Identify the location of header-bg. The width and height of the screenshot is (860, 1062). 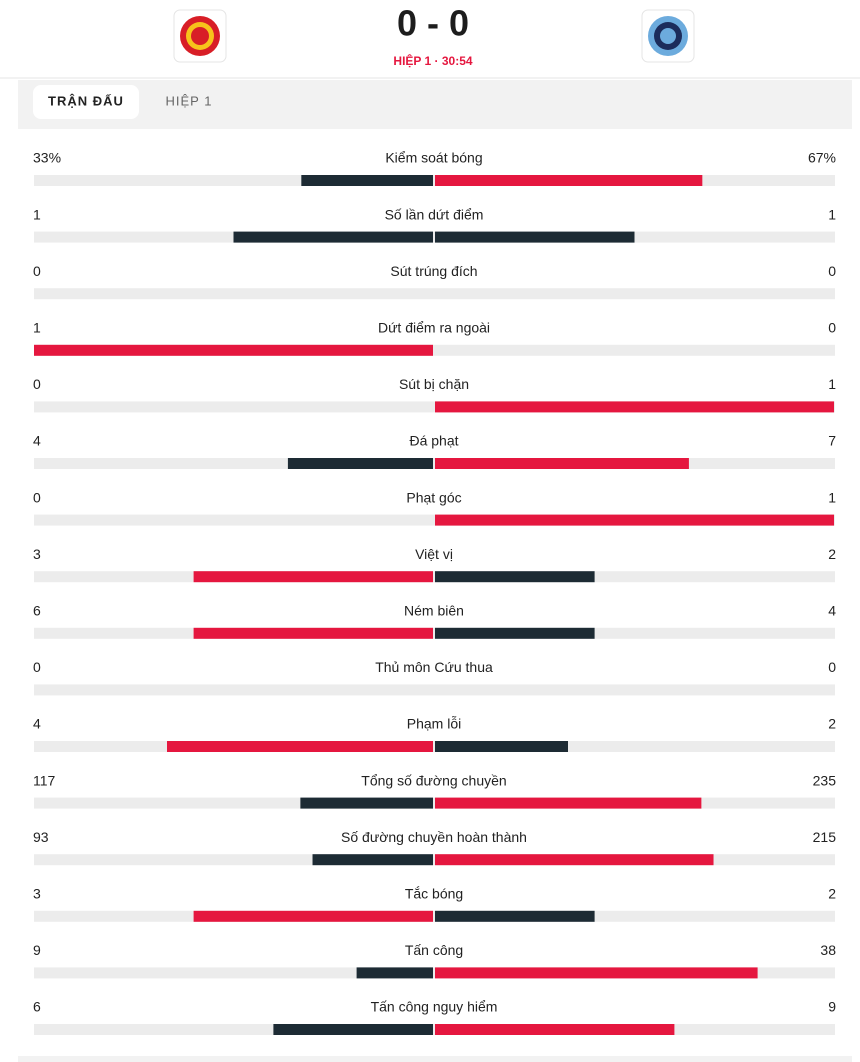
(430, 39).